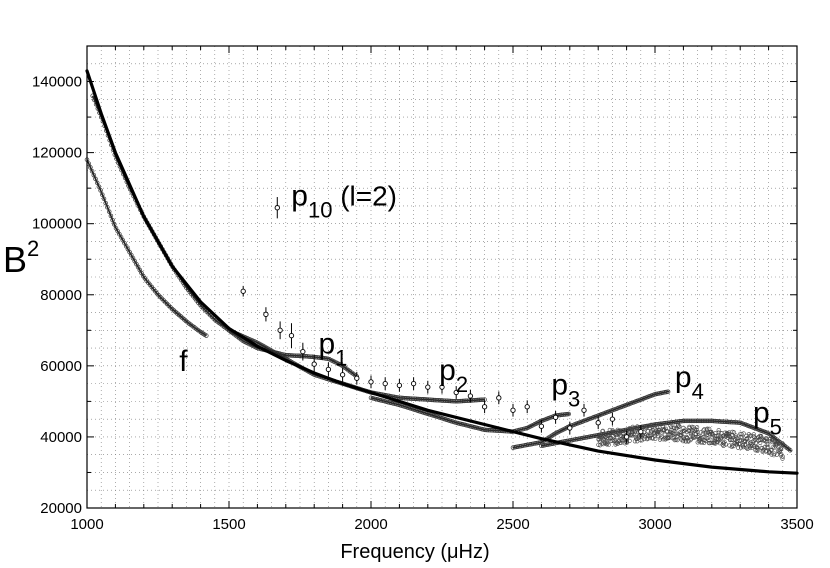  I want to click on curve-label-p1: p1, so click(332, 348).